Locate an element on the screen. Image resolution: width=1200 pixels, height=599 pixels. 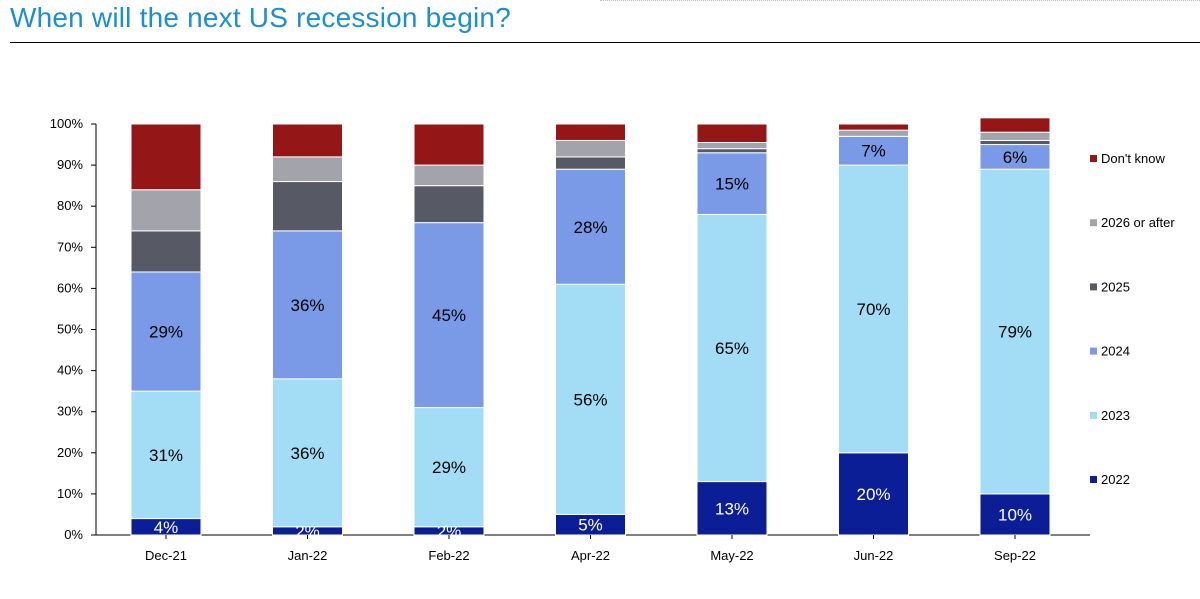
legend-label: Don't know is located at coordinates (1133, 158).